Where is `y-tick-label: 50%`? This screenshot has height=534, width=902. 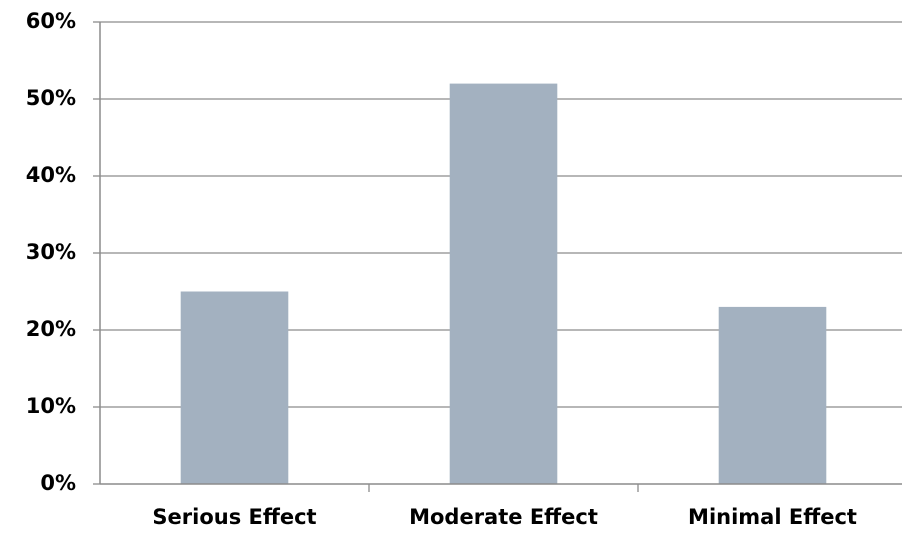
y-tick-label: 50% is located at coordinates (51, 98).